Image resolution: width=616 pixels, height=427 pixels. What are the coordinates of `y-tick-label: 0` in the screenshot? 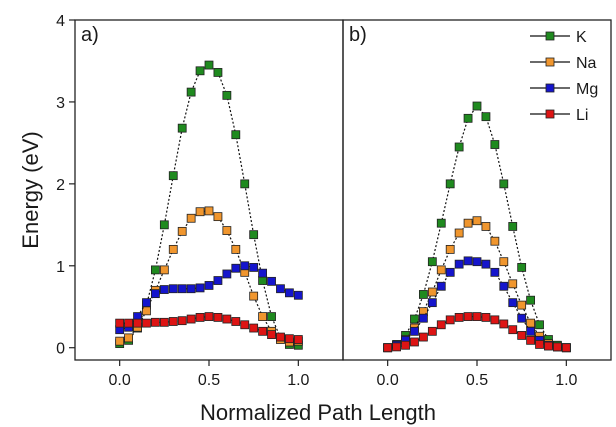 It's located at (60, 349).